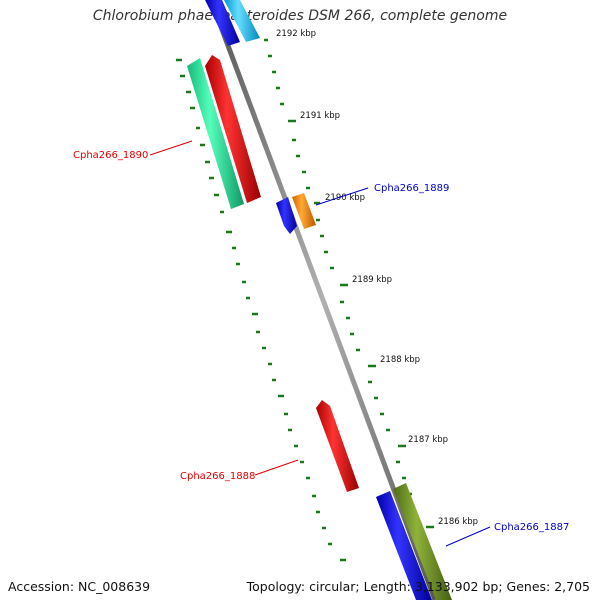  I want to click on gene-cpha266-1889-orange, so click(304, 211).